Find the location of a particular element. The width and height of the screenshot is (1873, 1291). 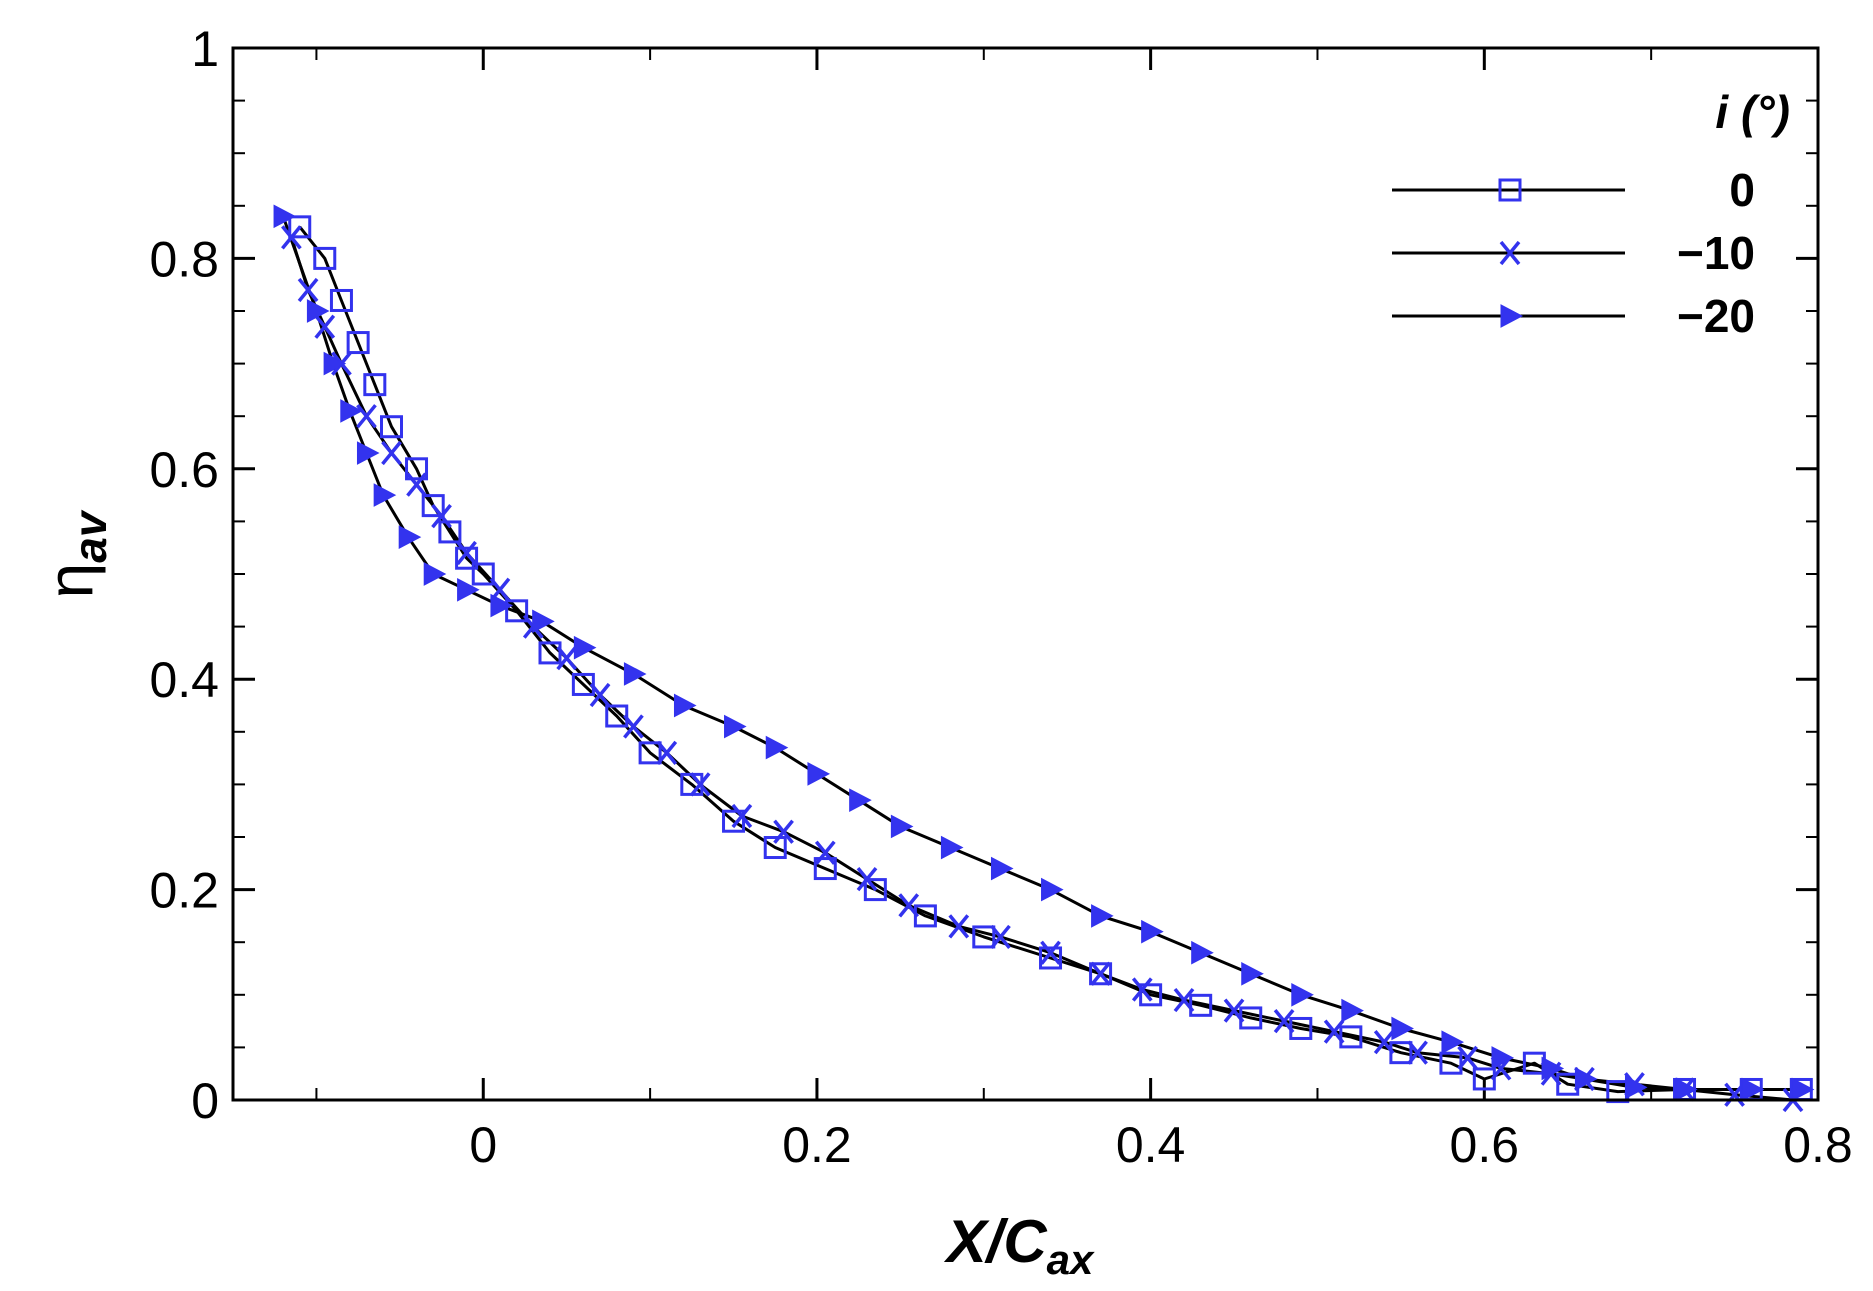

legend-items: 0 −10 −20 is located at coordinates (1573, 253).